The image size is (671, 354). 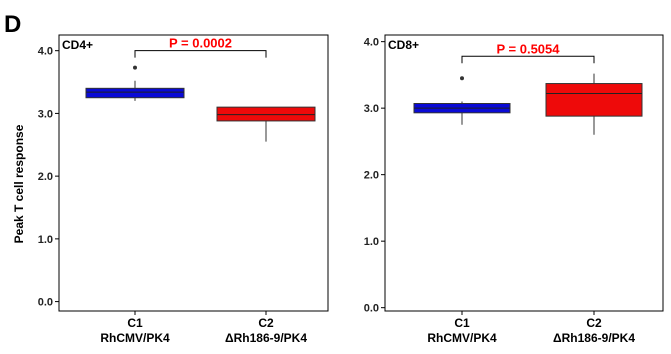 What do you see at coordinates (77, 45) in the screenshot?
I see `panel-label: CD4+` at bounding box center [77, 45].